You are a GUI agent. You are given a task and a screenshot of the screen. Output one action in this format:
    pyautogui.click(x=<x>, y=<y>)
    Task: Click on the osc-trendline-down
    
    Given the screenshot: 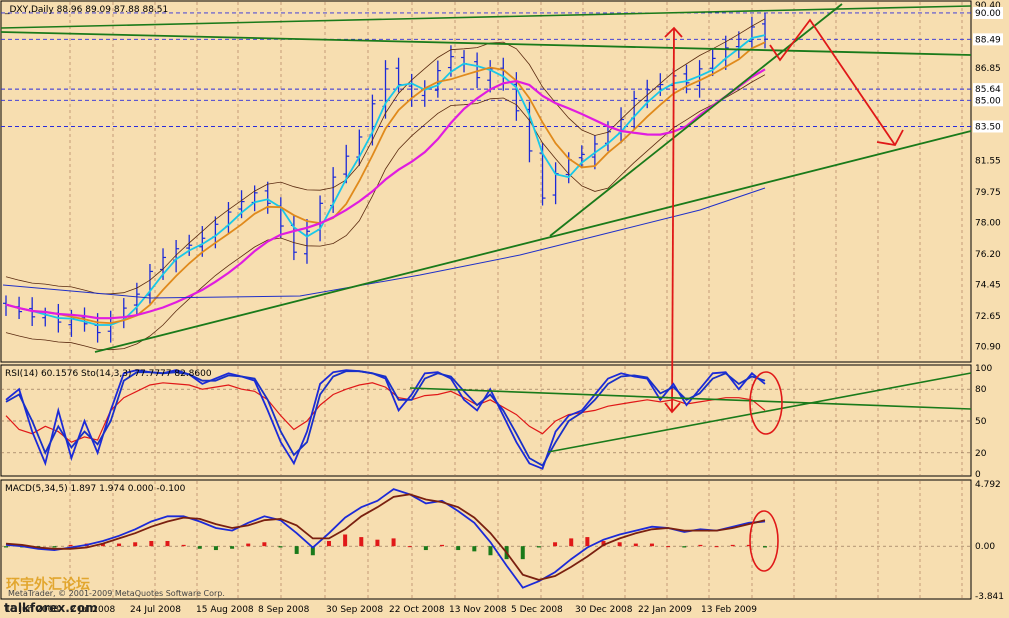 What is the action you would take?
    pyautogui.click(x=690, y=398)
    